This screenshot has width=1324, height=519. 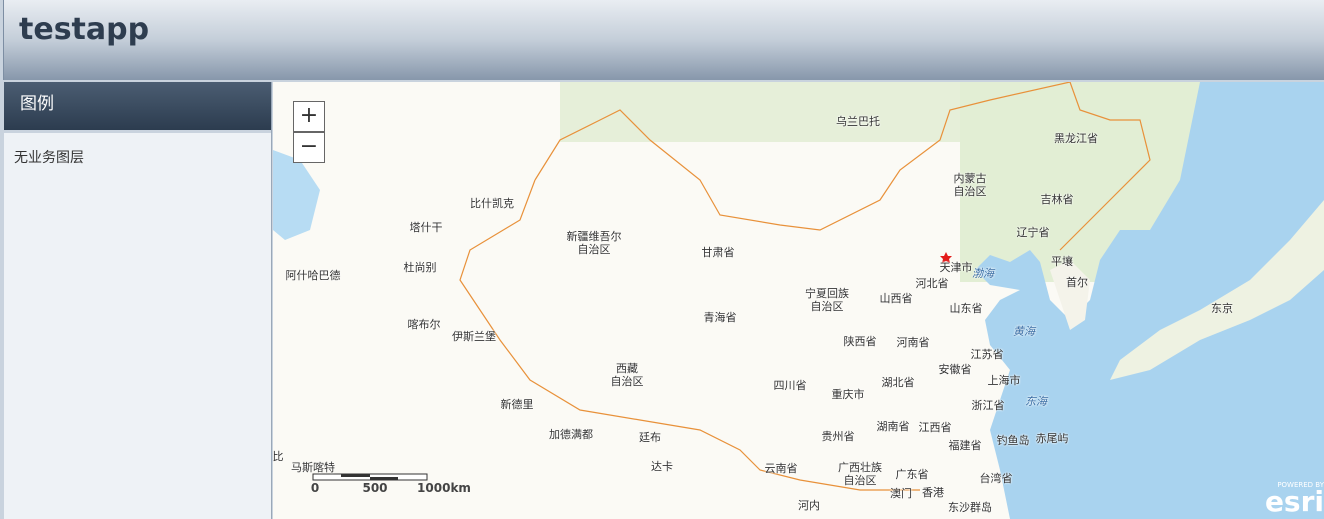 What do you see at coordinates (315, 488) in the screenshot?
I see `scale-label: 0` at bounding box center [315, 488].